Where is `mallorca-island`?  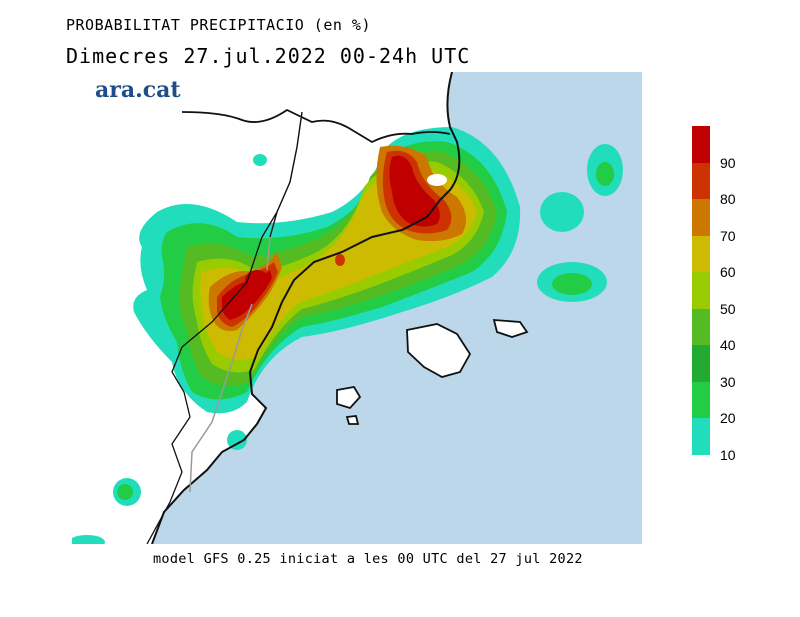
mallorca-island is located at coordinates (439, 350).